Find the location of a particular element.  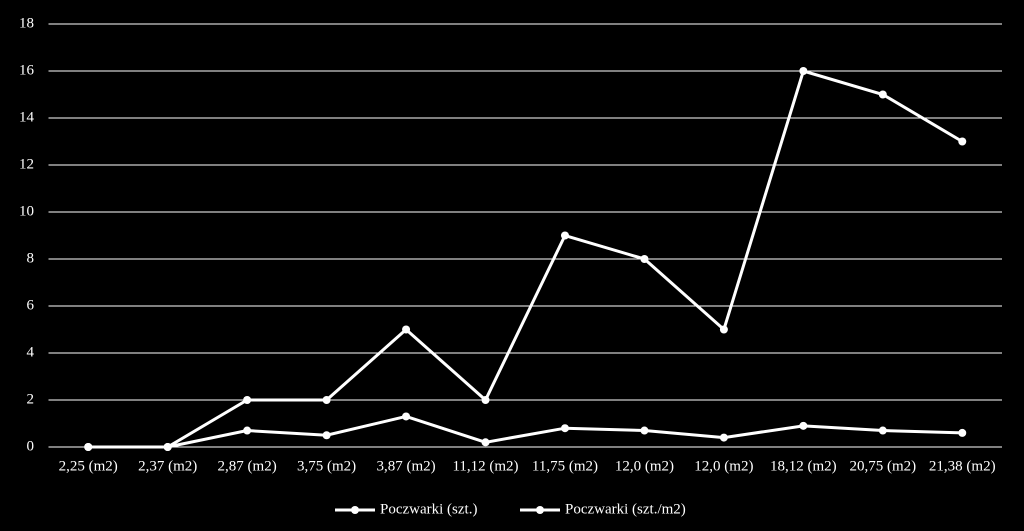

series-line is located at coordinates (525, 431).